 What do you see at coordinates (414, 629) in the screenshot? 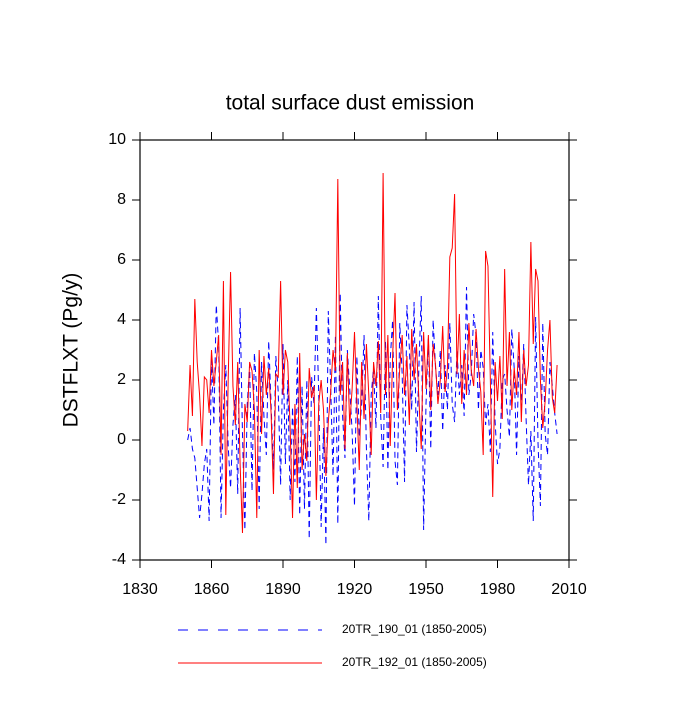
I see `legend-label: 20TR_190_01 (1850-2005)` at bounding box center [414, 629].